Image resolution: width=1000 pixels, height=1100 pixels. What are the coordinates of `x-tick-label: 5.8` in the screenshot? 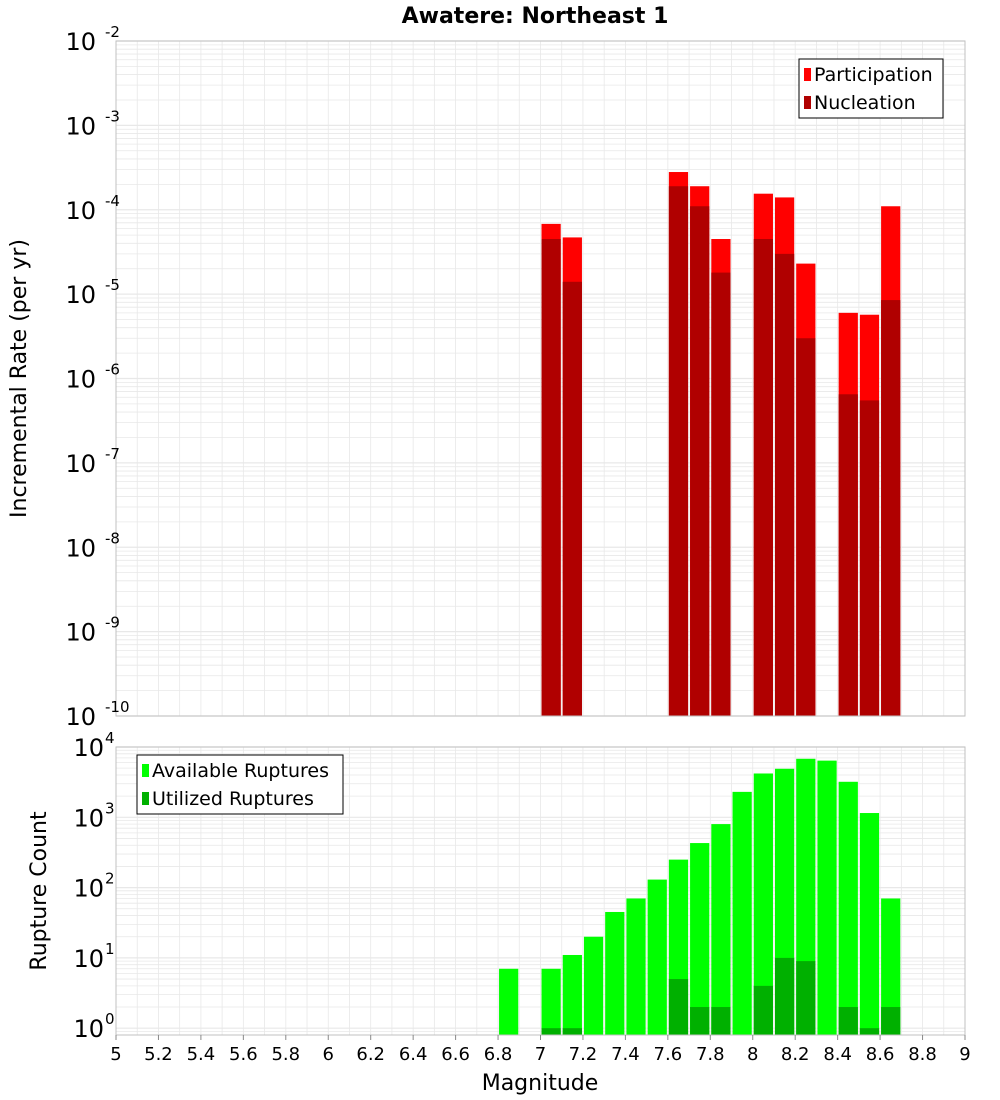 It's located at (285, 1054).